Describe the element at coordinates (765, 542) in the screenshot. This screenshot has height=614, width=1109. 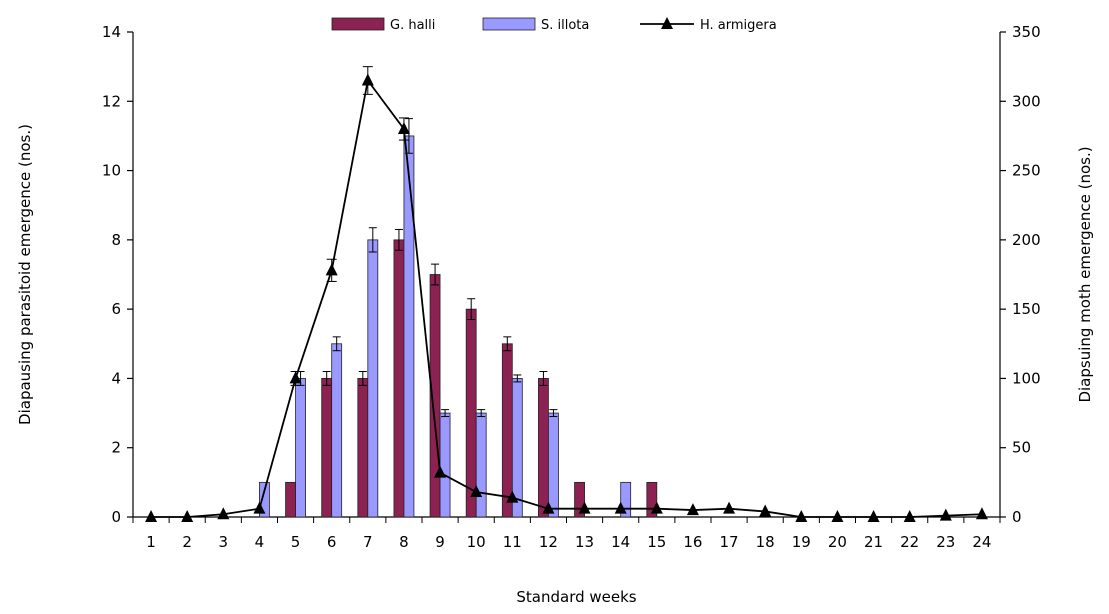
I see `x-tick-label: 18` at that location.